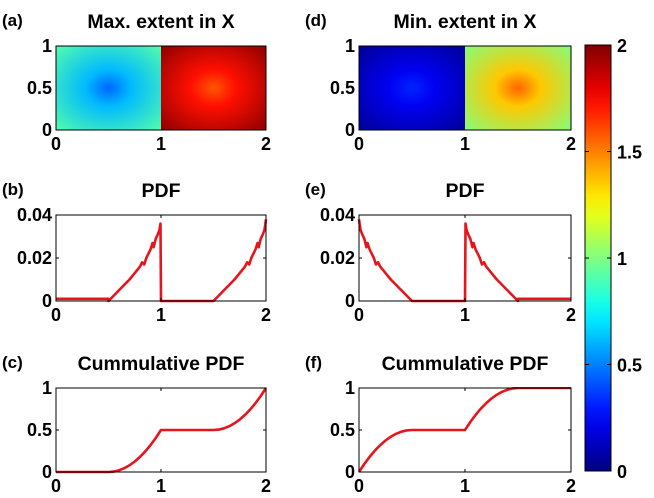 Image resolution: width=654 pixels, height=498 pixels. Describe the element at coordinates (622, 259) in the screenshot. I see `colorbar-tick-label: 1` at that location.